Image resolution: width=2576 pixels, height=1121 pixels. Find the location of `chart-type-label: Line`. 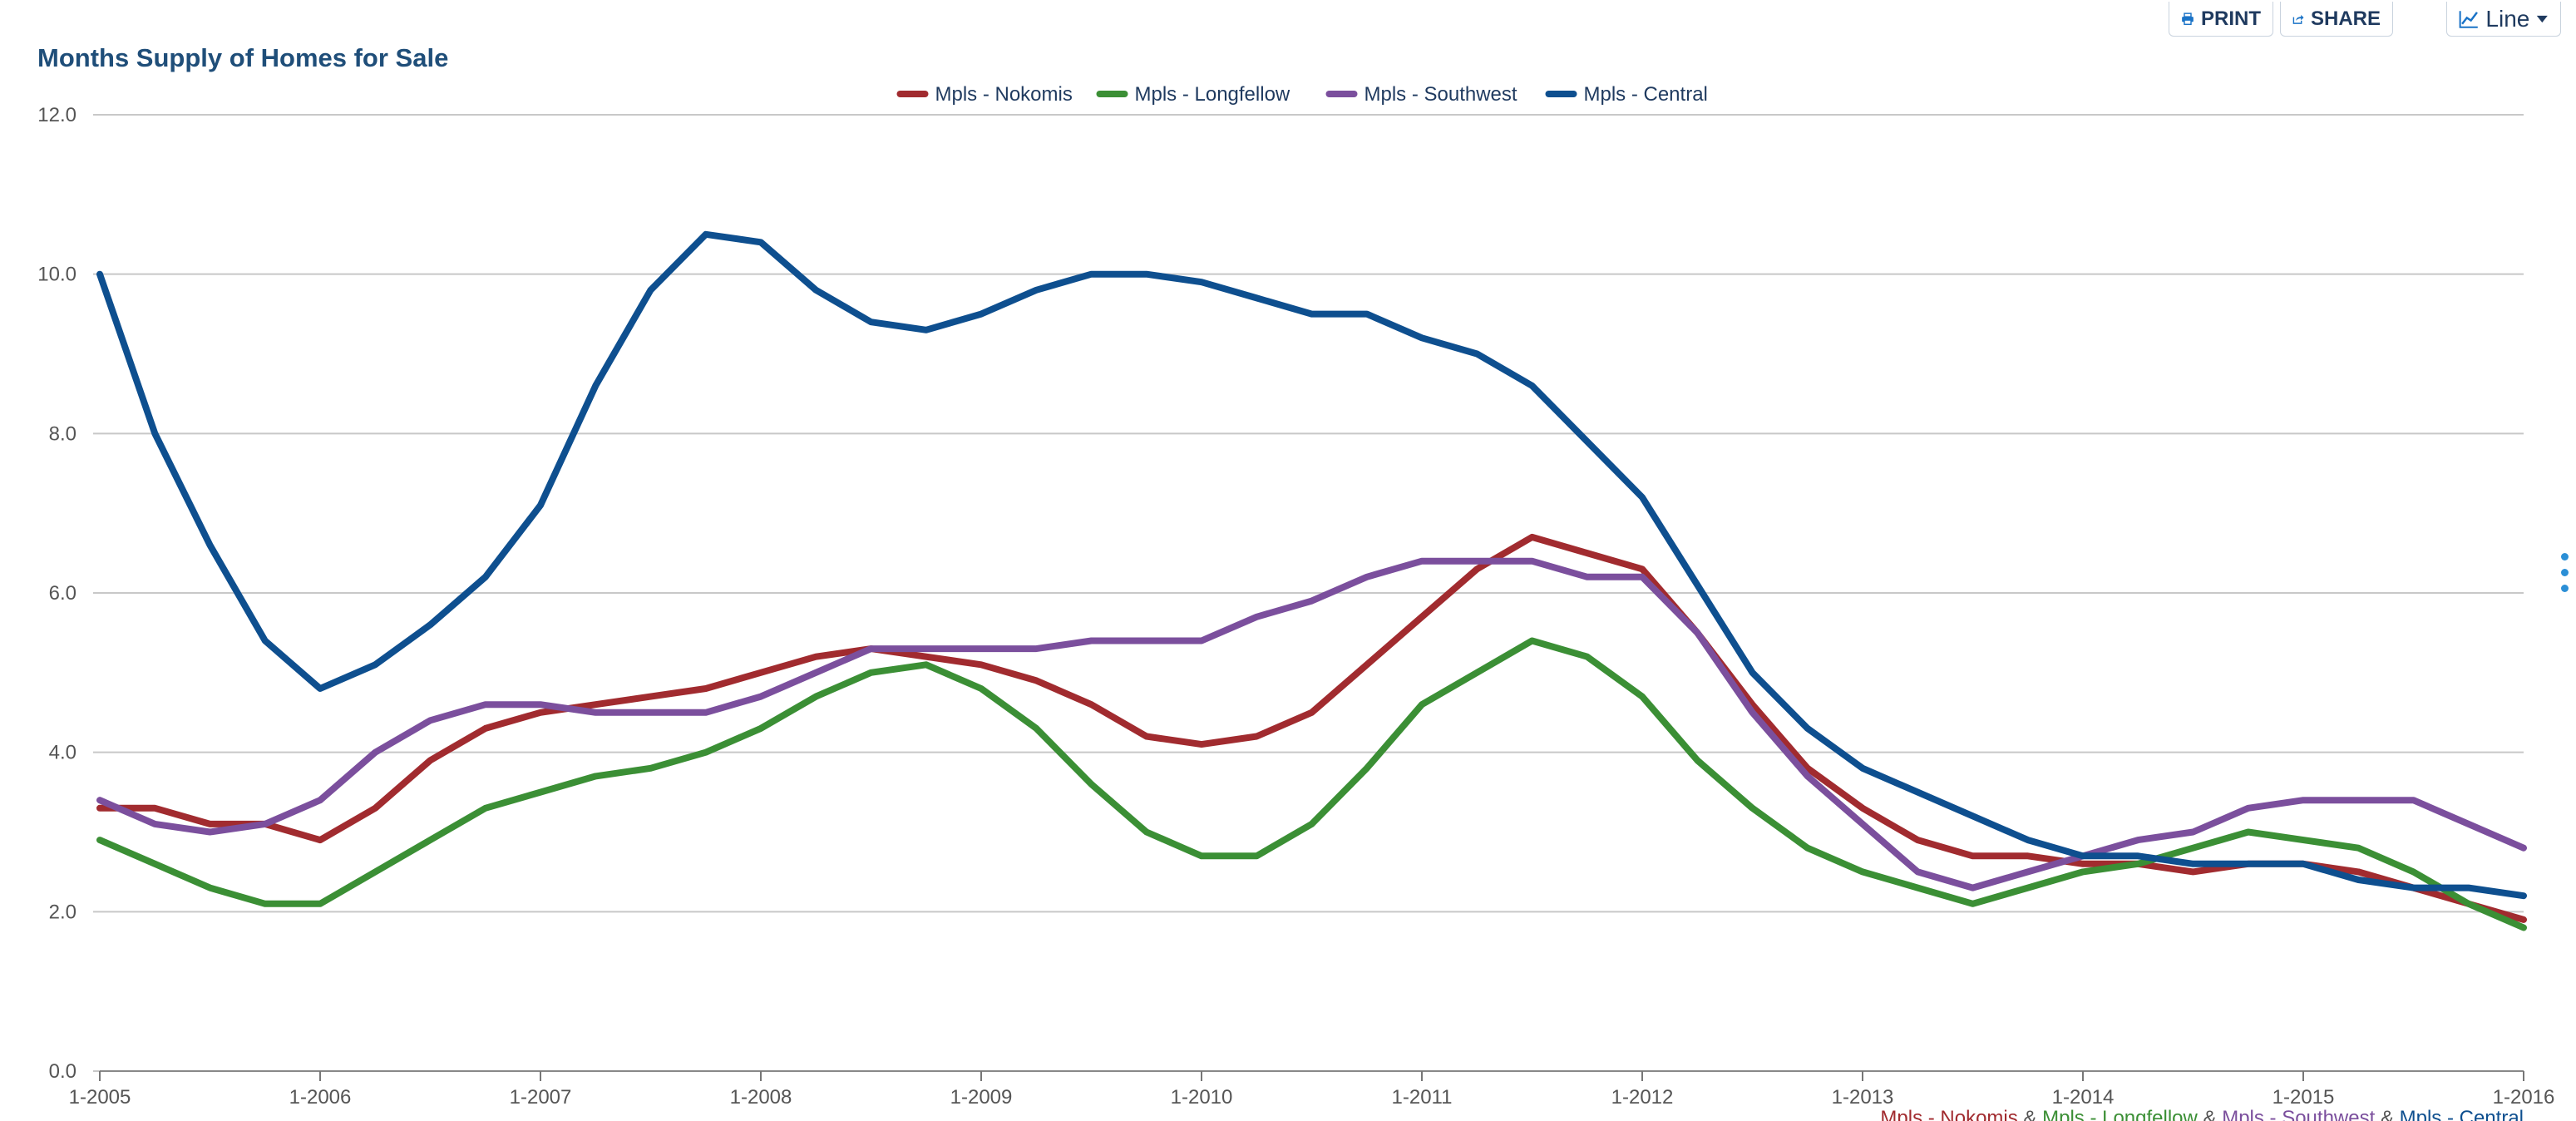

chart-type-label: Line is located at coordinates (2507, 18).